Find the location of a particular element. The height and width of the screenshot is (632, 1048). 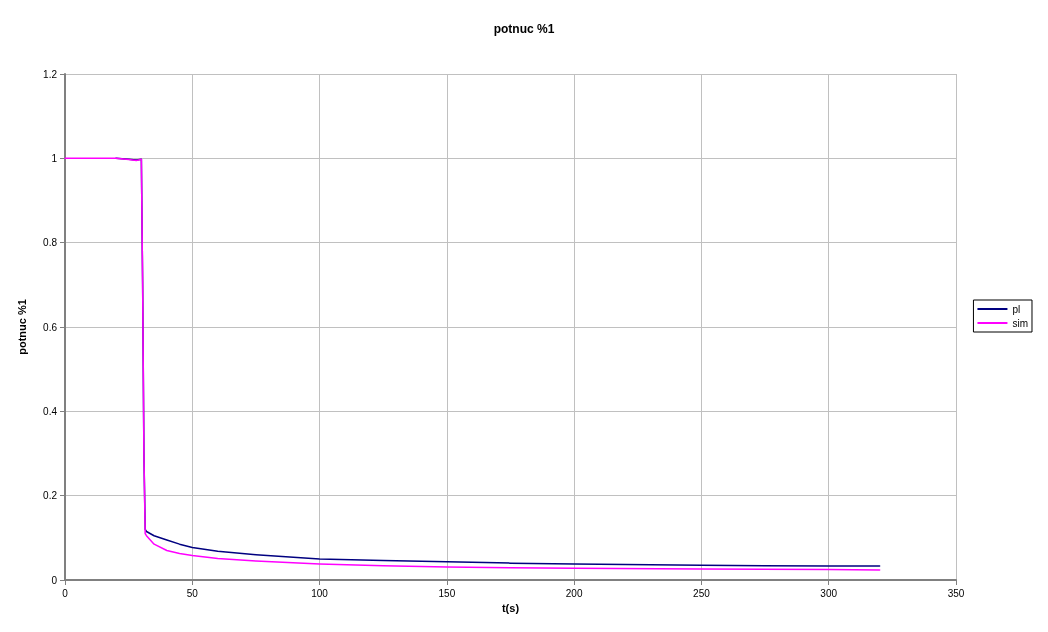

y-tick-label: 0.6 is located at coordinates (50, 327).